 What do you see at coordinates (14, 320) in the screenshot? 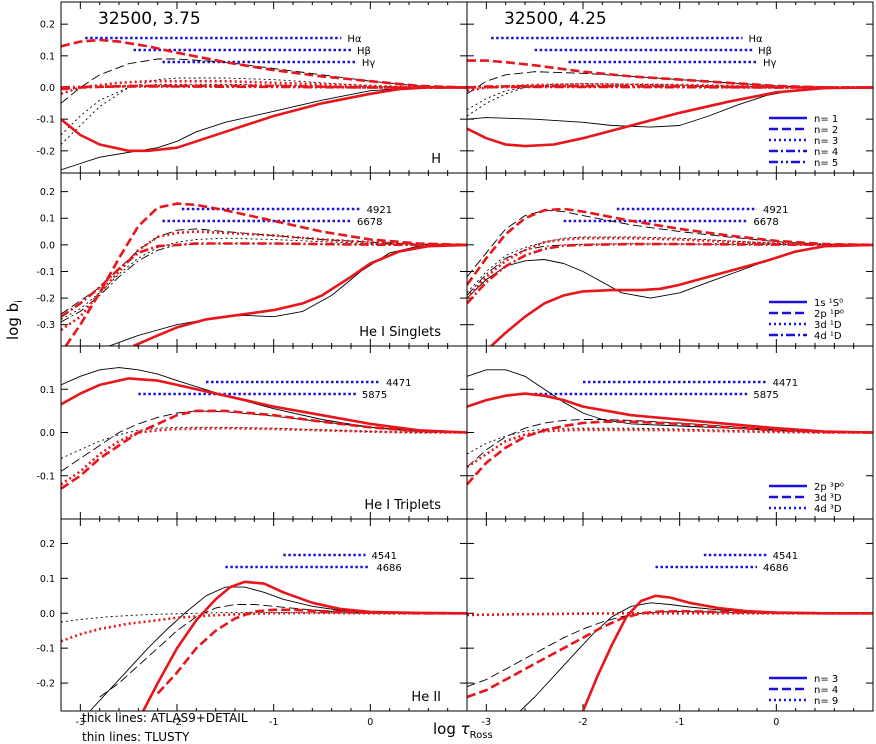
I see `y-axis-label: log bi` at bounding box center [14, 320].